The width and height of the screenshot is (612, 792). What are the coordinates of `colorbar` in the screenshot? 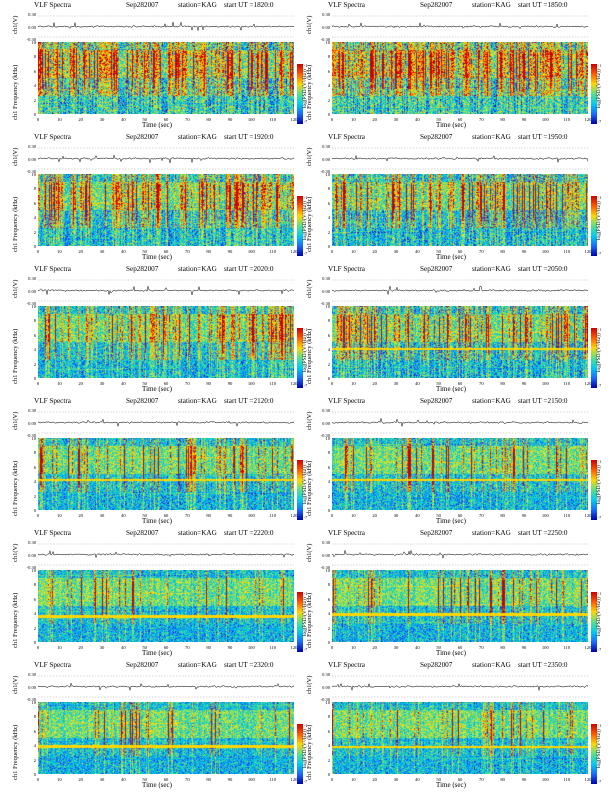 It's located at (300, 226).